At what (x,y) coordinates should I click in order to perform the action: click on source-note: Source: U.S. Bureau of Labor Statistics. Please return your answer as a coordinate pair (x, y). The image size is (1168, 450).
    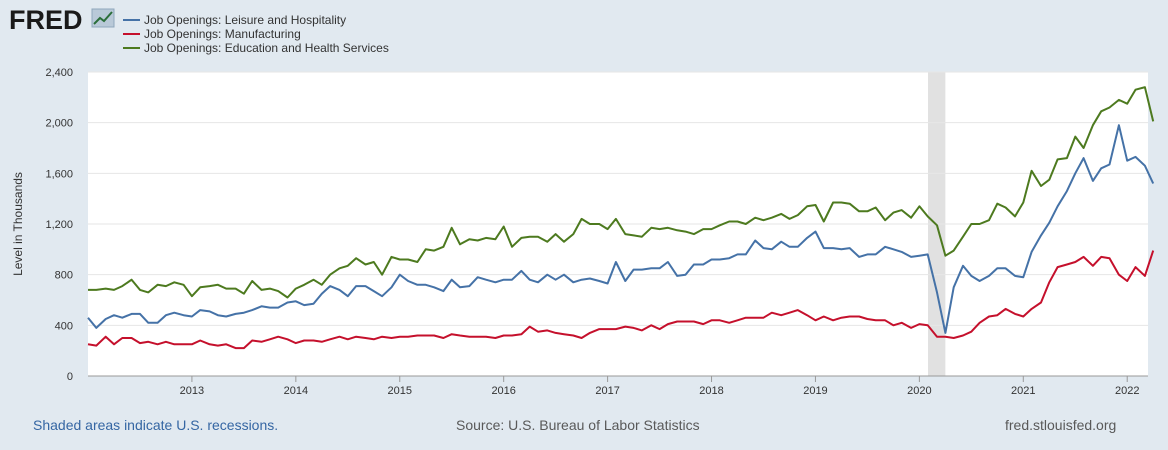
    Looking at the image, I should click on (578, 425).